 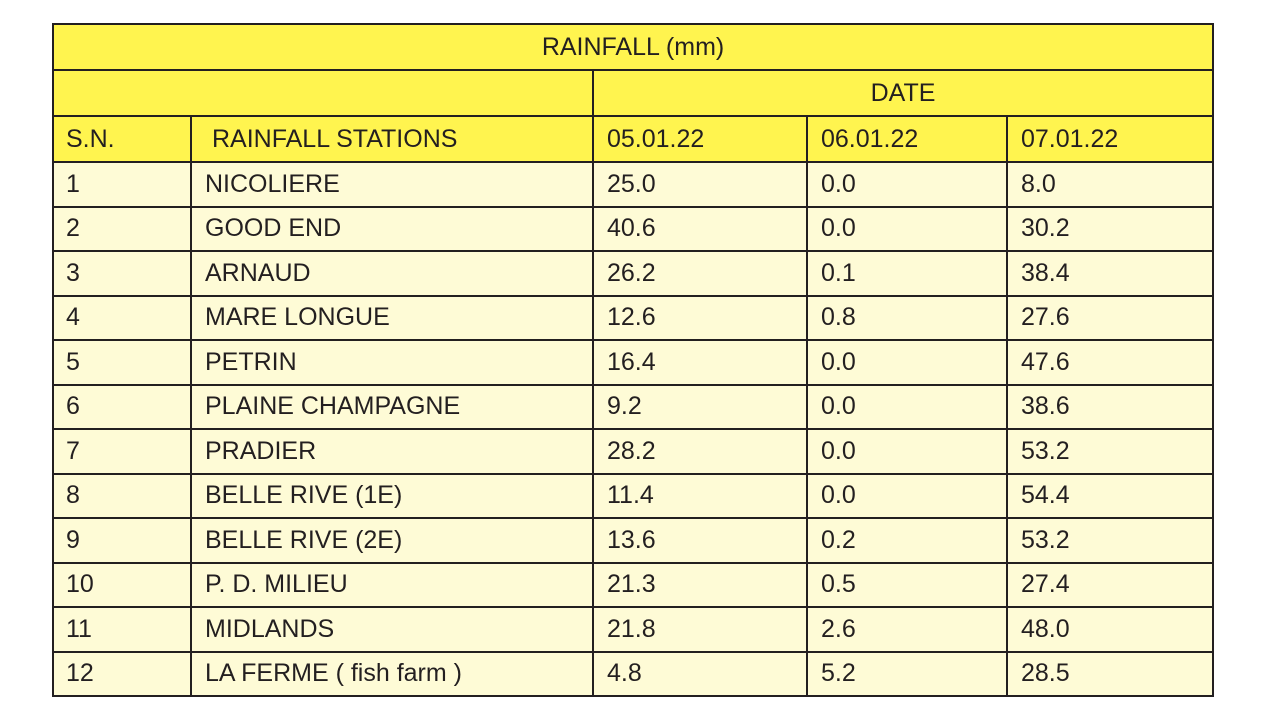 I want to click on date-column-header: 06.01.22, so click(x=907, y=139).